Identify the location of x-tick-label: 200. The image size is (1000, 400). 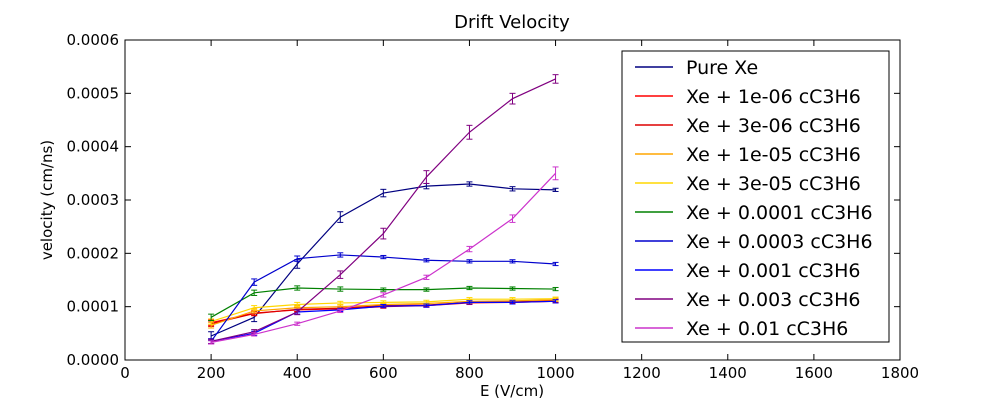
(211, 373).